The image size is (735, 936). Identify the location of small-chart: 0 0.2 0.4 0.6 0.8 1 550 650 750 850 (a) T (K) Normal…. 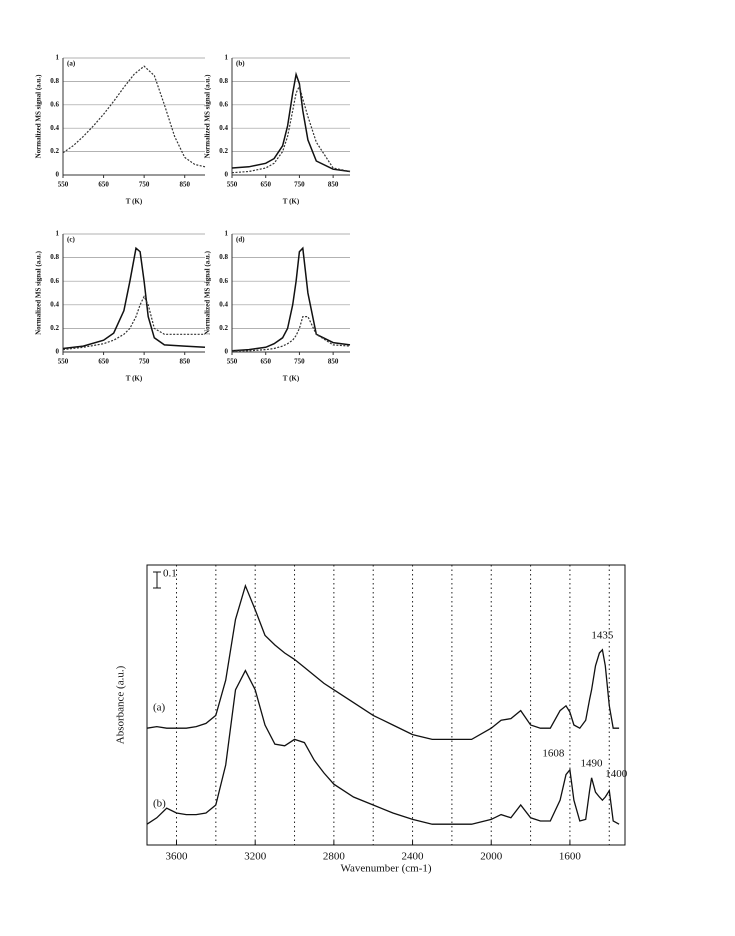
(120, 130).